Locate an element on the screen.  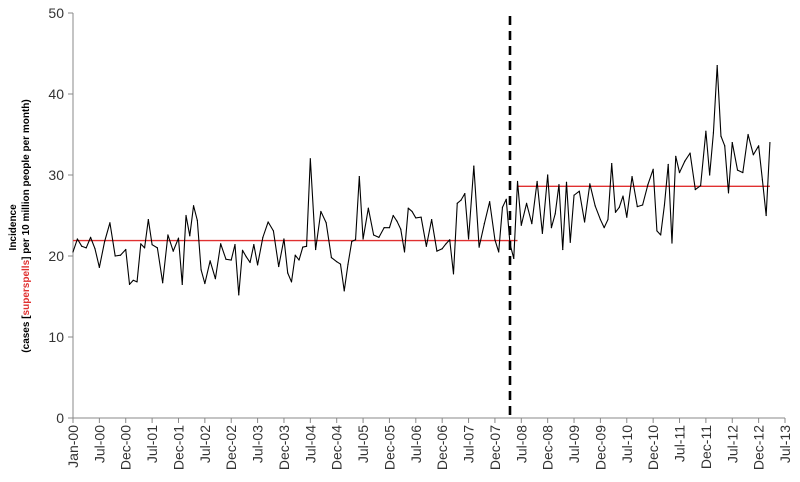
x-tick-label: Dec-10 is located at coordinates (653, 447).